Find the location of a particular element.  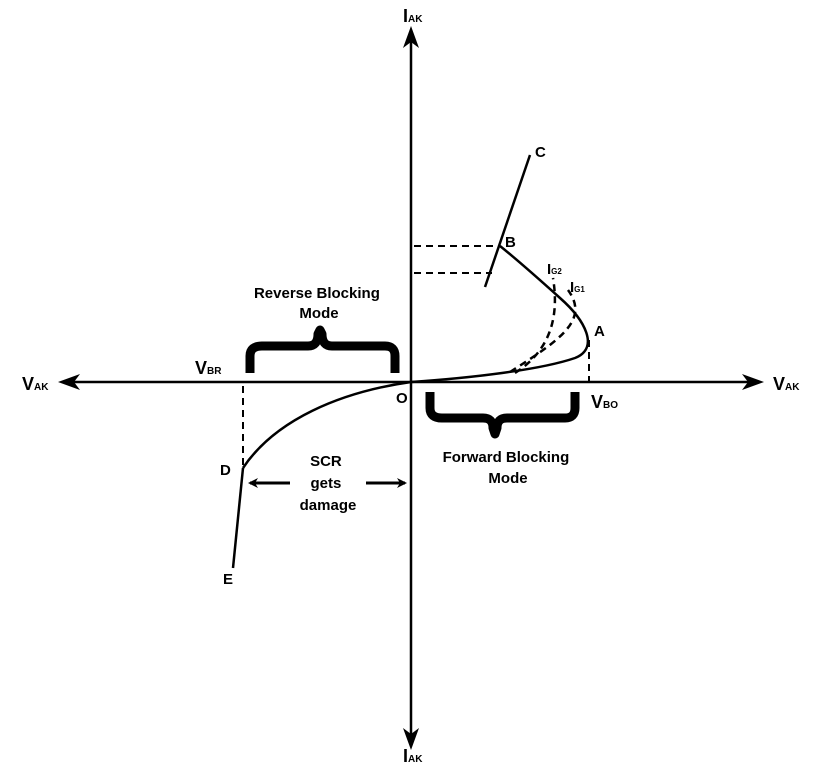

vbo-label: VBO is located at coordinates (604, 402).